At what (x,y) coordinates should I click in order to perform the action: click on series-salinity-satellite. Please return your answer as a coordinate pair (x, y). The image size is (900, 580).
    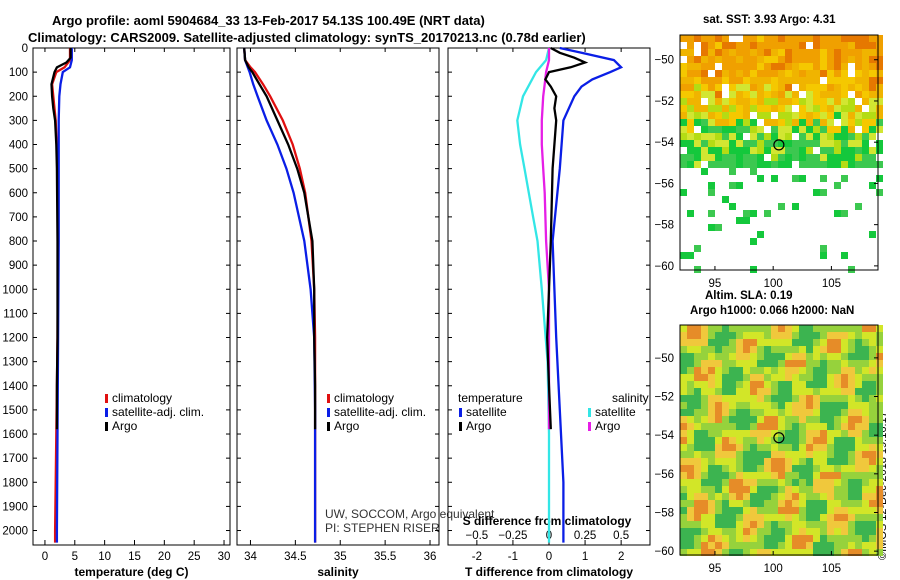
    Looking at the image, I should click on (533, 295).